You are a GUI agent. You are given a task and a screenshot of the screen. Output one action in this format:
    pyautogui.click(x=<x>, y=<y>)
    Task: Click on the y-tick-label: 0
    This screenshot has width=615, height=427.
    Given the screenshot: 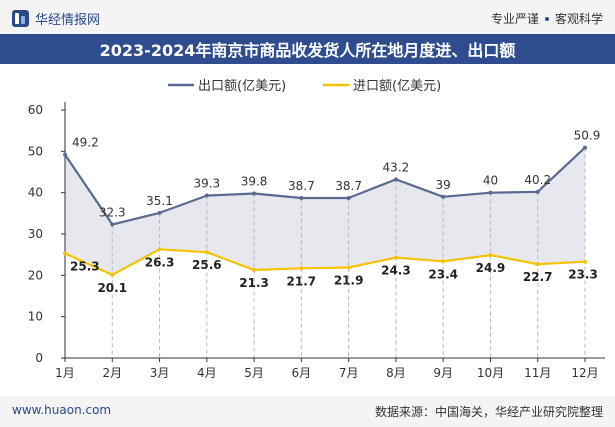 What is the action you would take?
    pyautogui.click(x=39, y=358)
    